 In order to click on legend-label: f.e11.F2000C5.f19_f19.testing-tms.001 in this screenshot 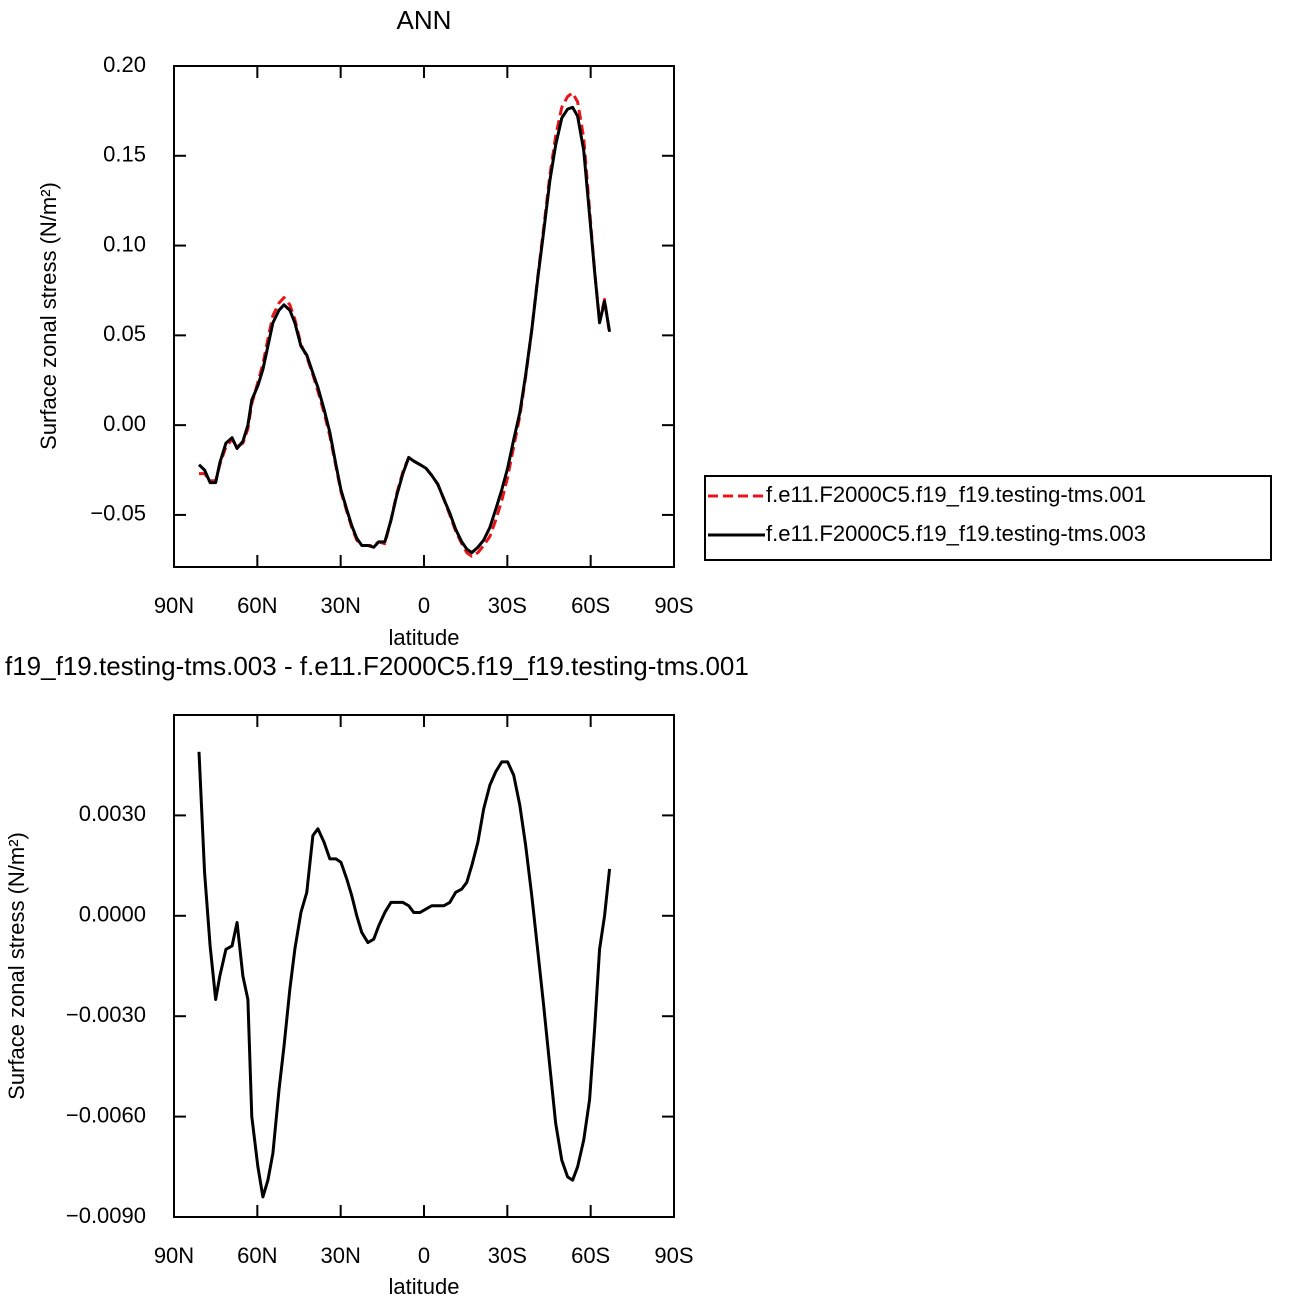, I will do `click(956, 494)`.